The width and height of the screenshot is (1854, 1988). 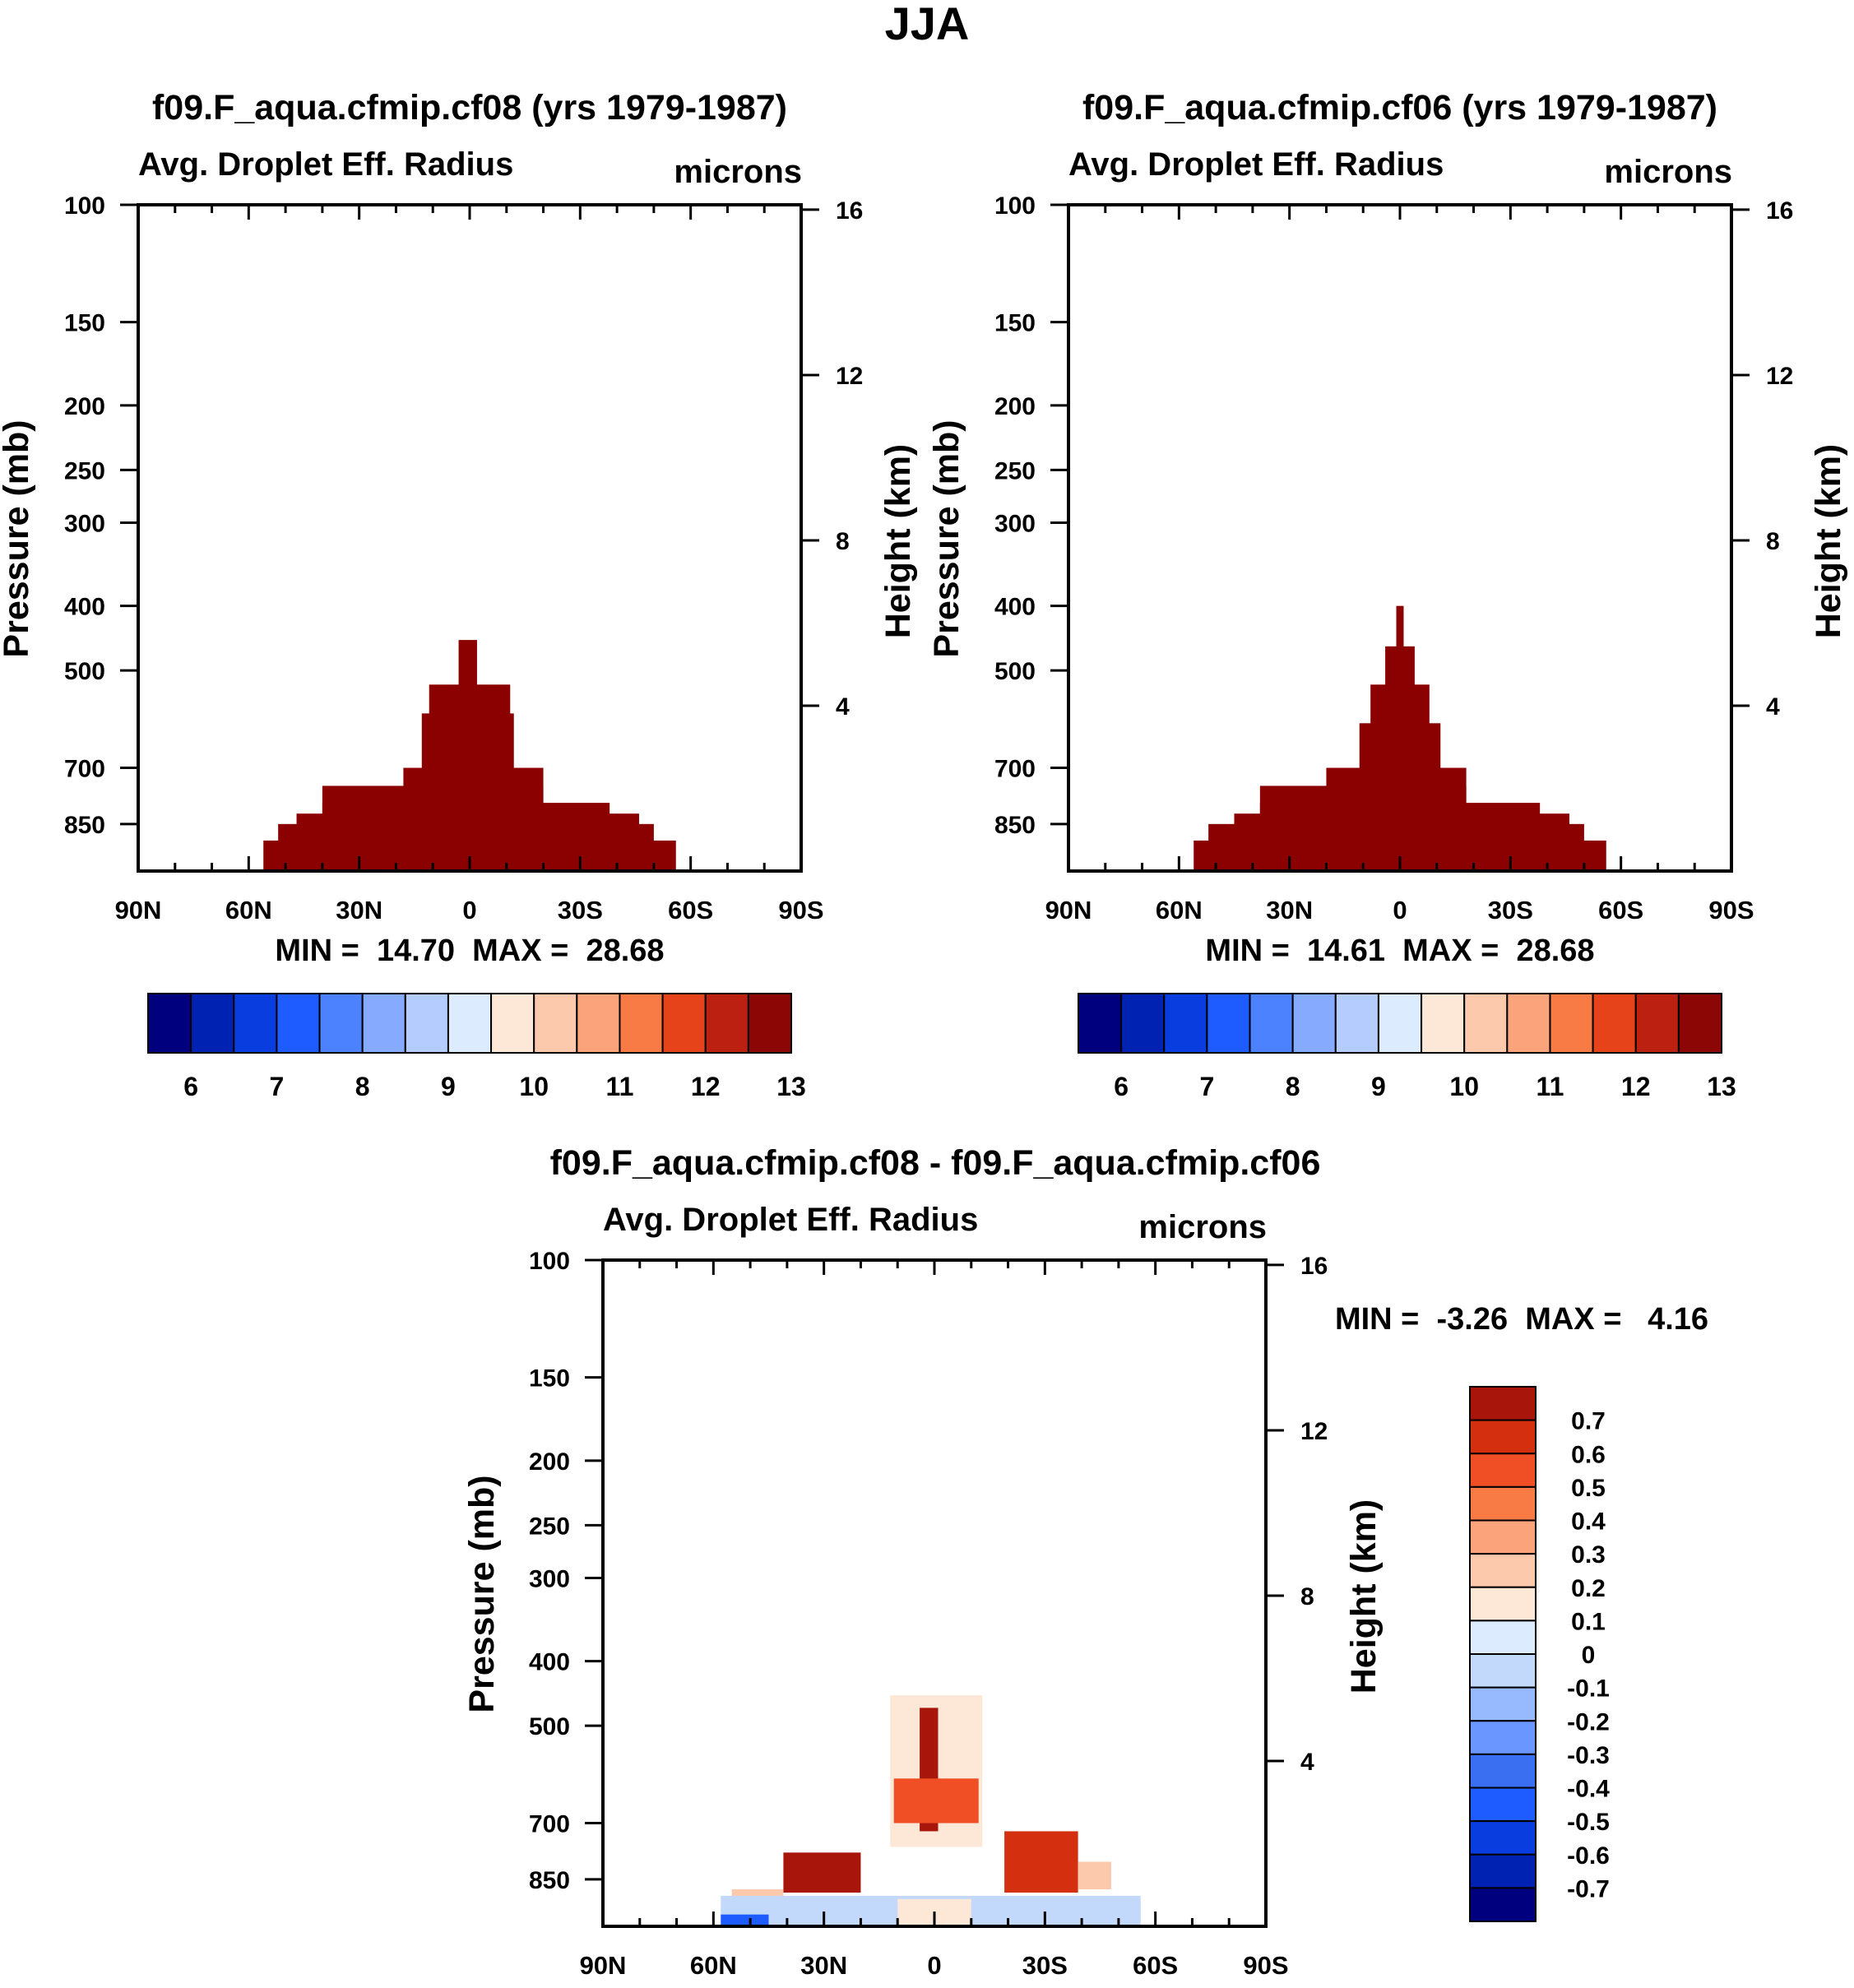 I want to click on x-tick-label: 0, so click(x=1400, y=910).